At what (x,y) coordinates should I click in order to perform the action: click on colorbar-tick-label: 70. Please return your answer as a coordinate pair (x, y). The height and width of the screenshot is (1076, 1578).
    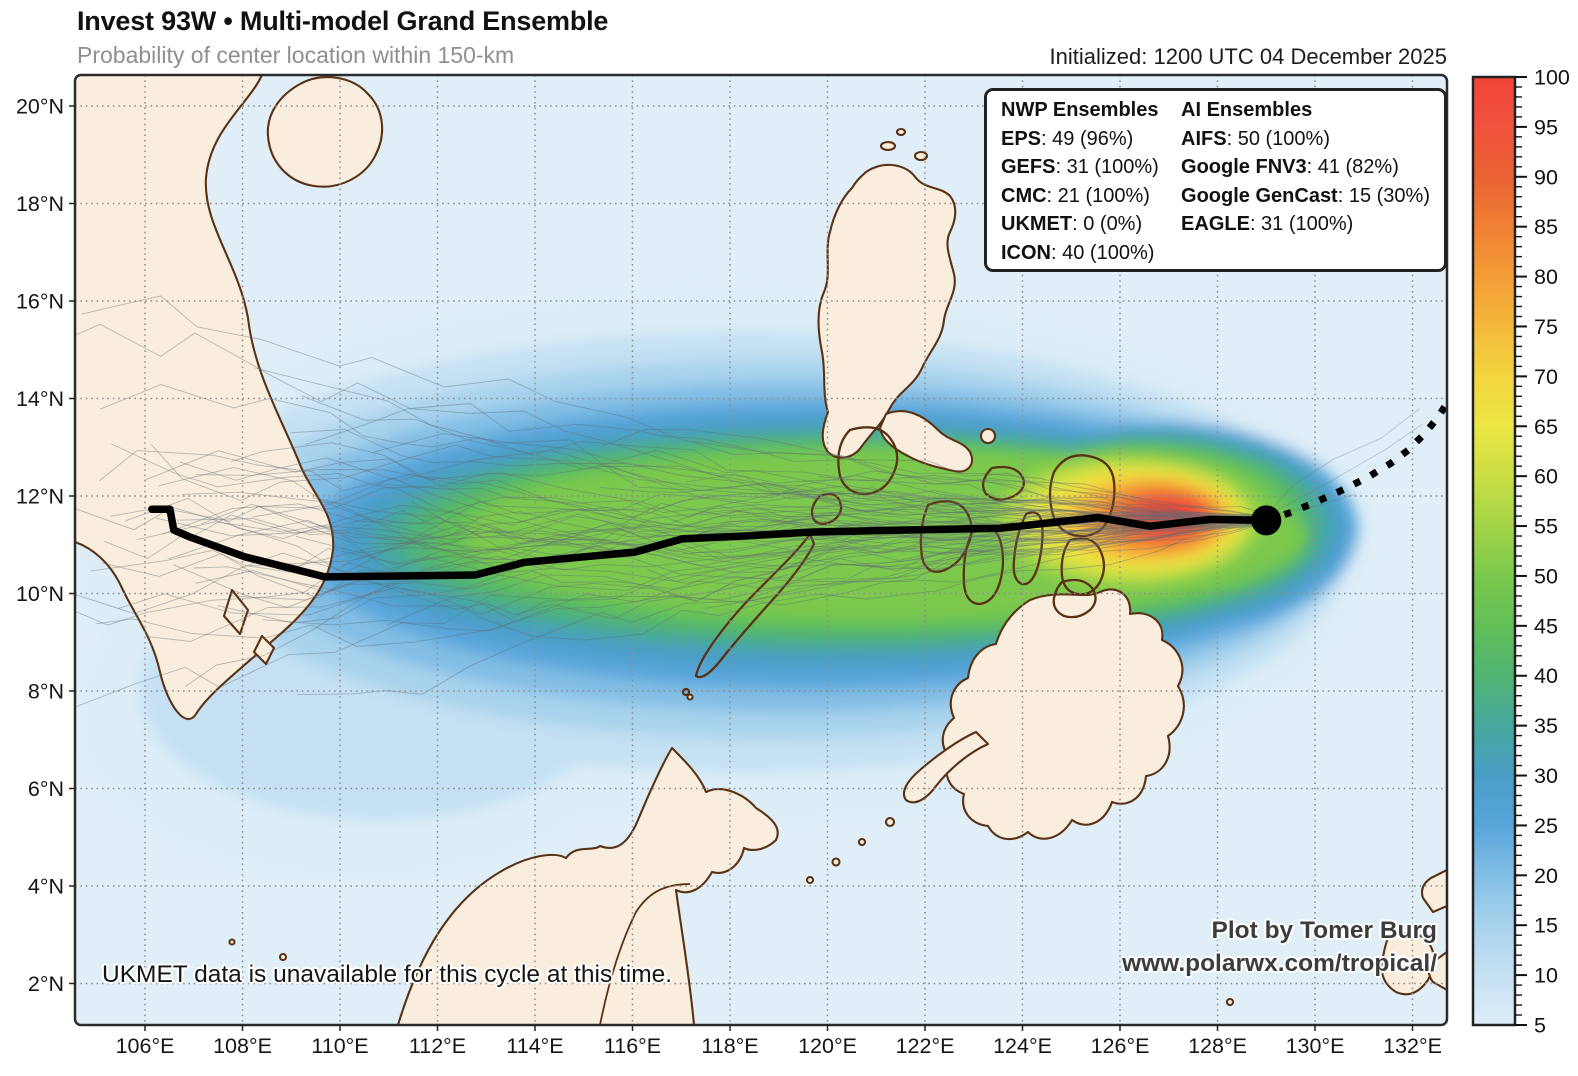
    Looking at the image, I should click on (1546, 377).